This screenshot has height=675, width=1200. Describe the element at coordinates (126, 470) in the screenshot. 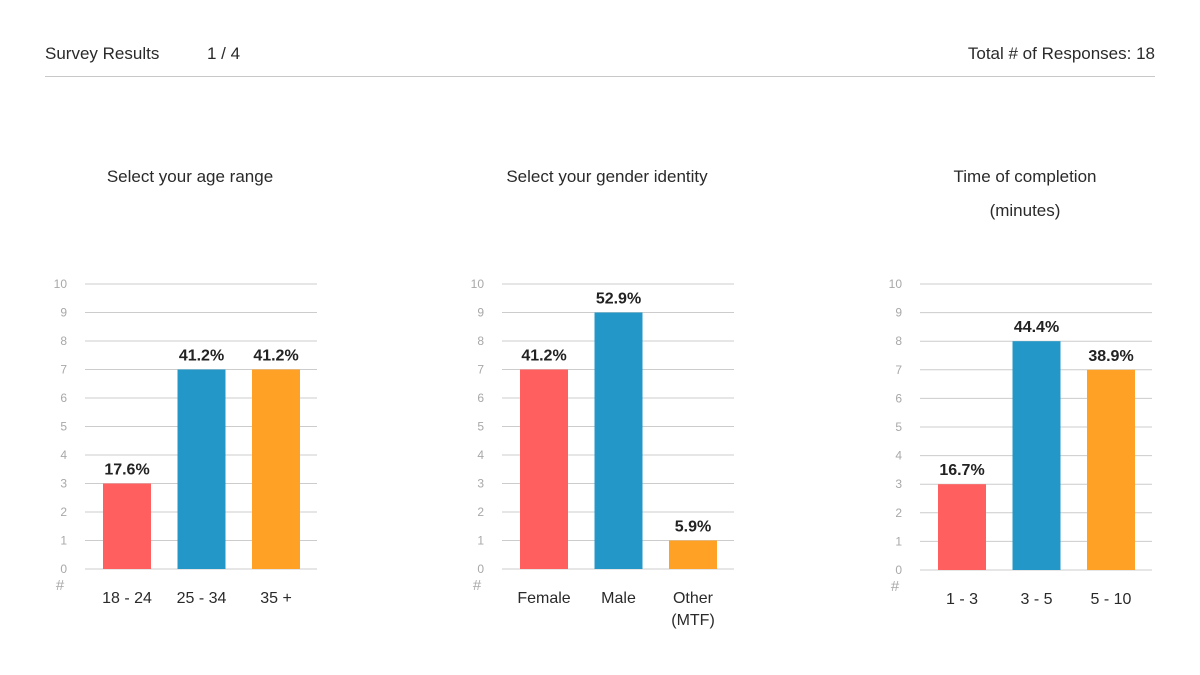

I see `data-label: 17.6%` at that location.